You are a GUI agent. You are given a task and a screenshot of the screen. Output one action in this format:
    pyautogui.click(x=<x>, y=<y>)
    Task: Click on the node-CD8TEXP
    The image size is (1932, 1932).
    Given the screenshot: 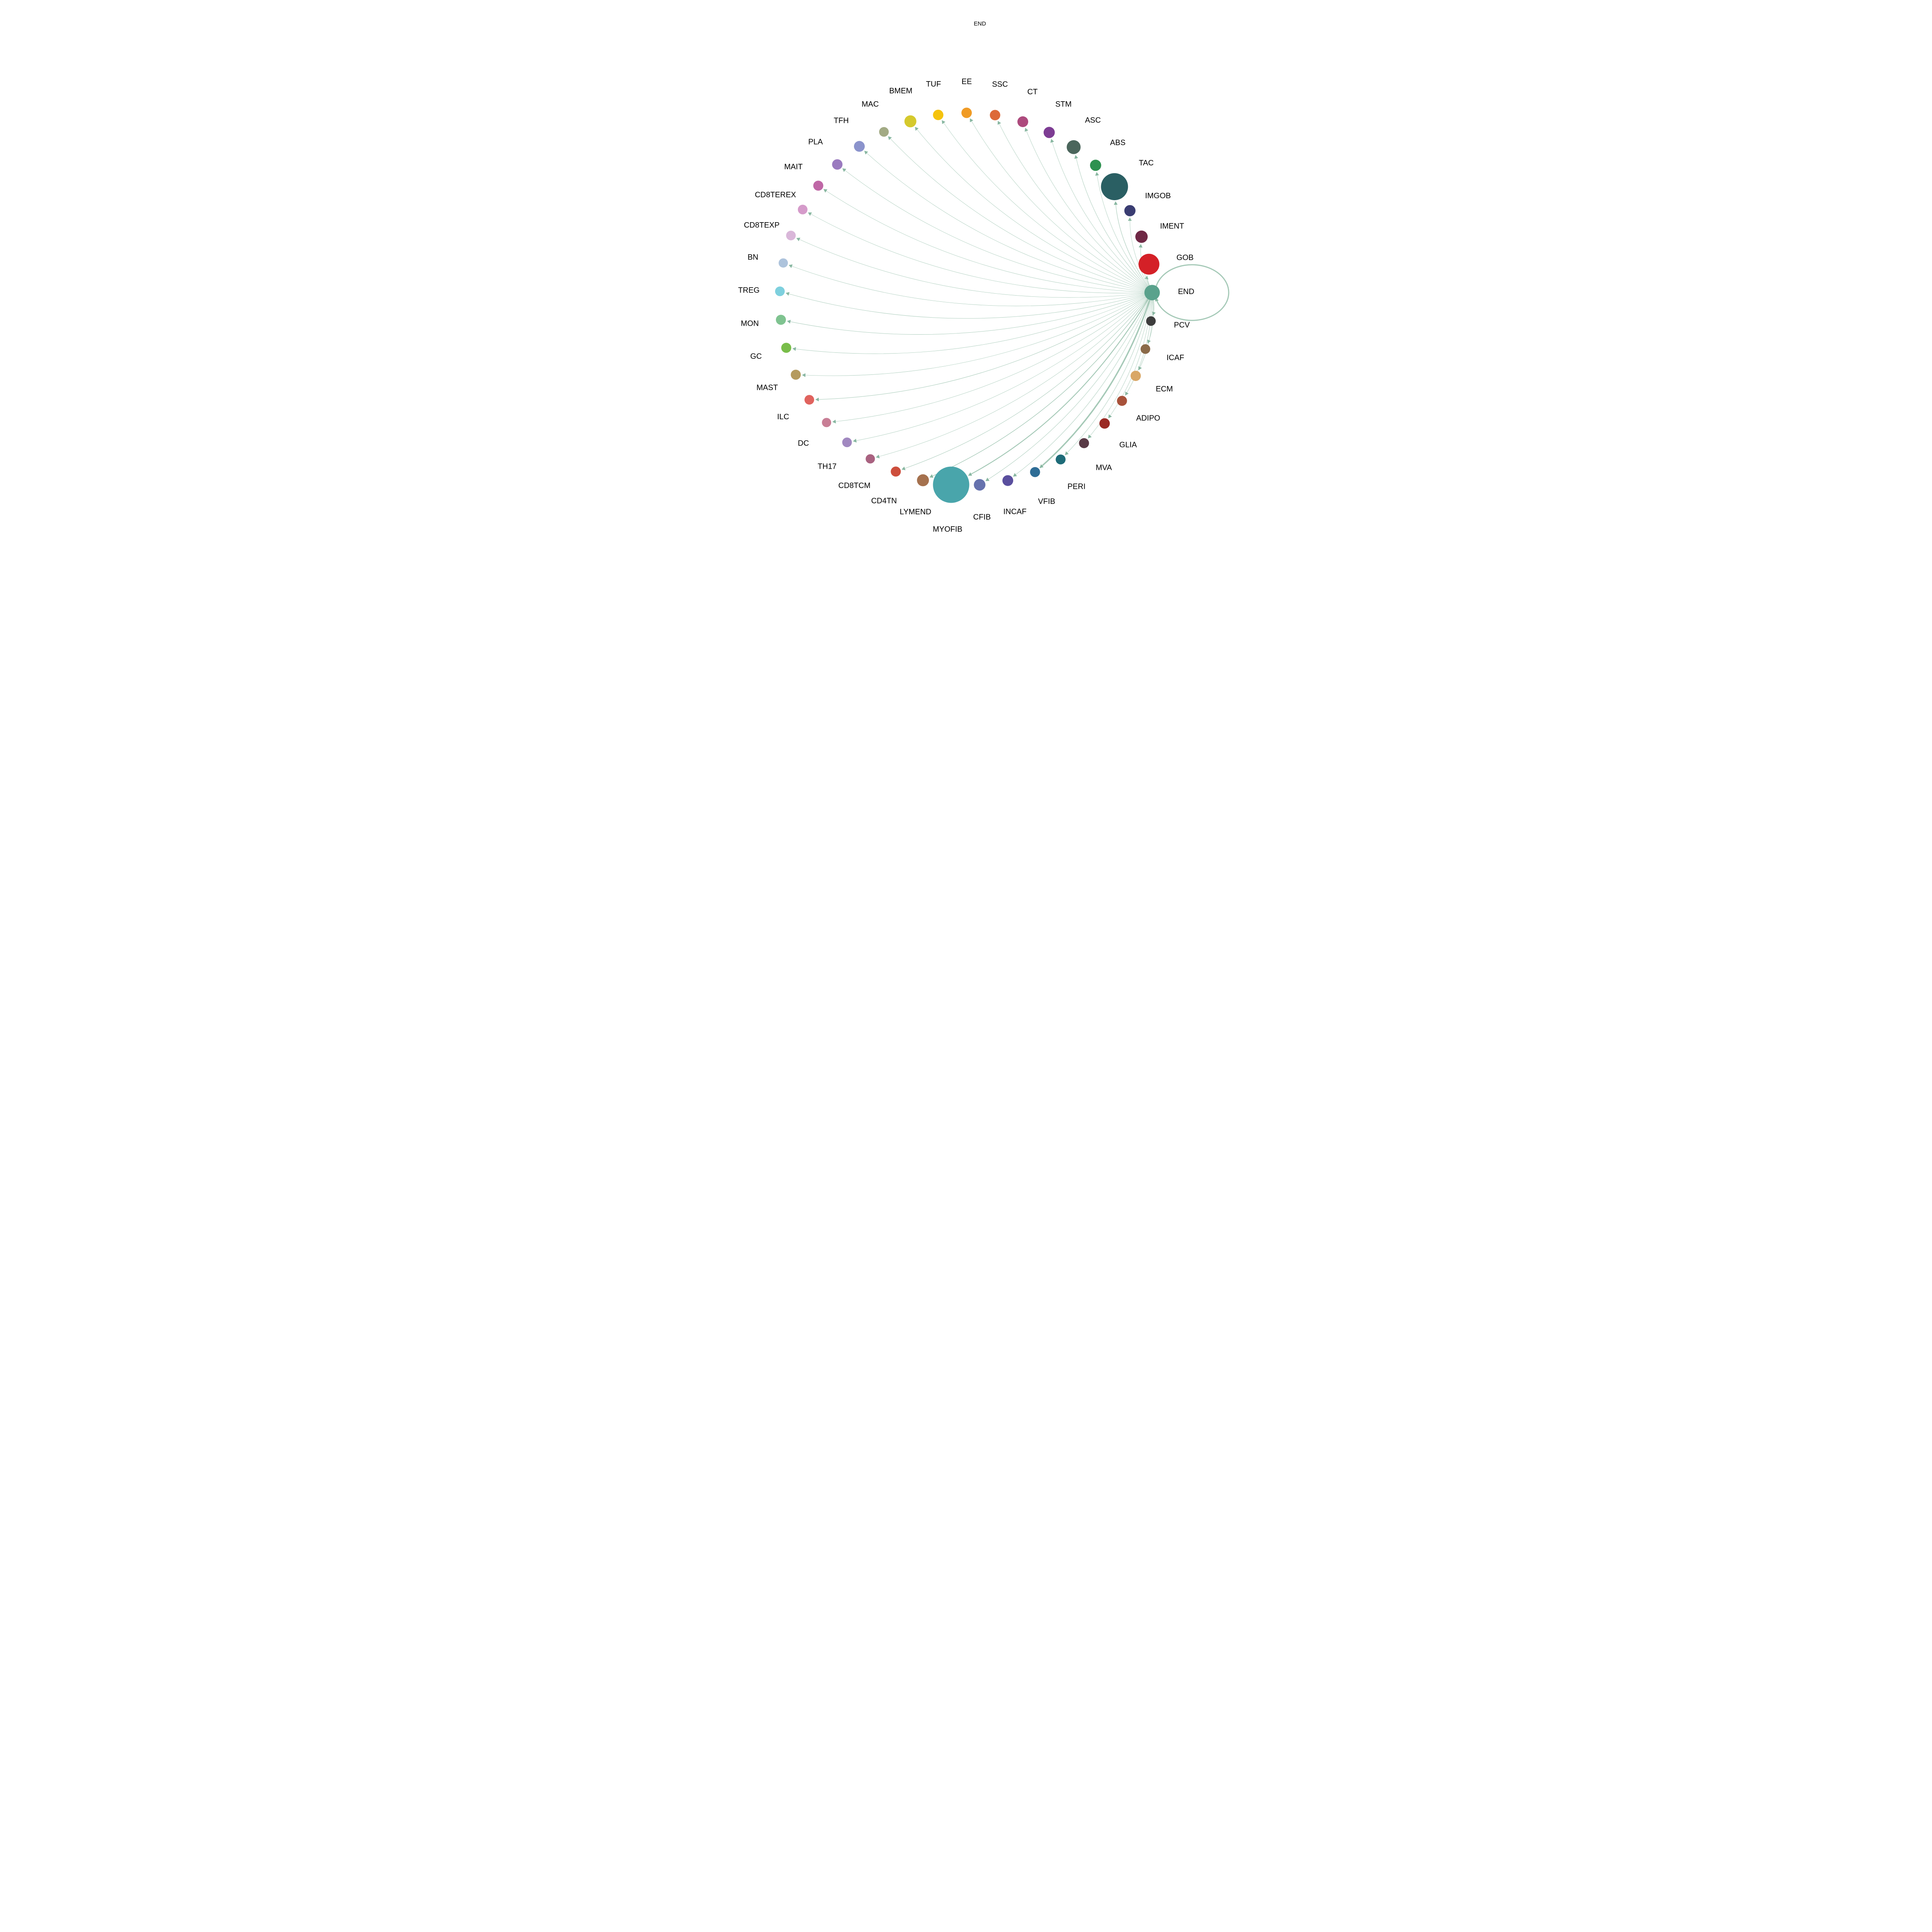 What is the action you would take?
    pyautogui.click(x=791, y=236)
    